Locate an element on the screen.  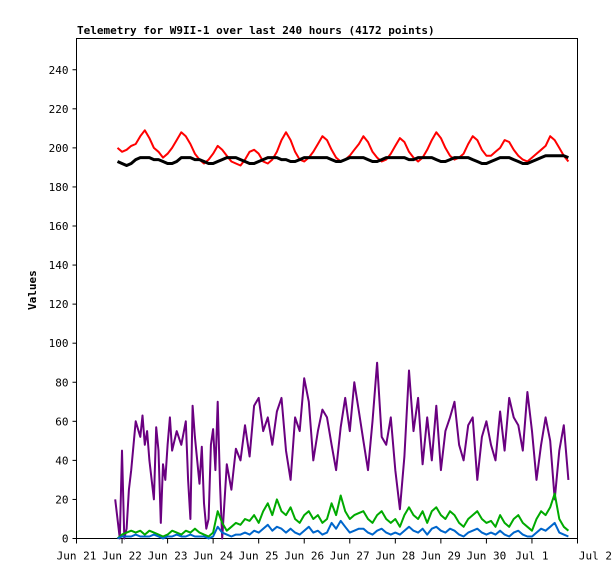
x-tick-label: Jun 23 is located at coordinates (168, 556).